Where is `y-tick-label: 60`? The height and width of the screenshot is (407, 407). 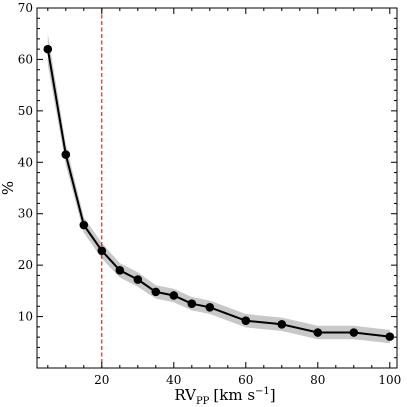
y-tick-label: 60 is located at coordinates (25, 59).